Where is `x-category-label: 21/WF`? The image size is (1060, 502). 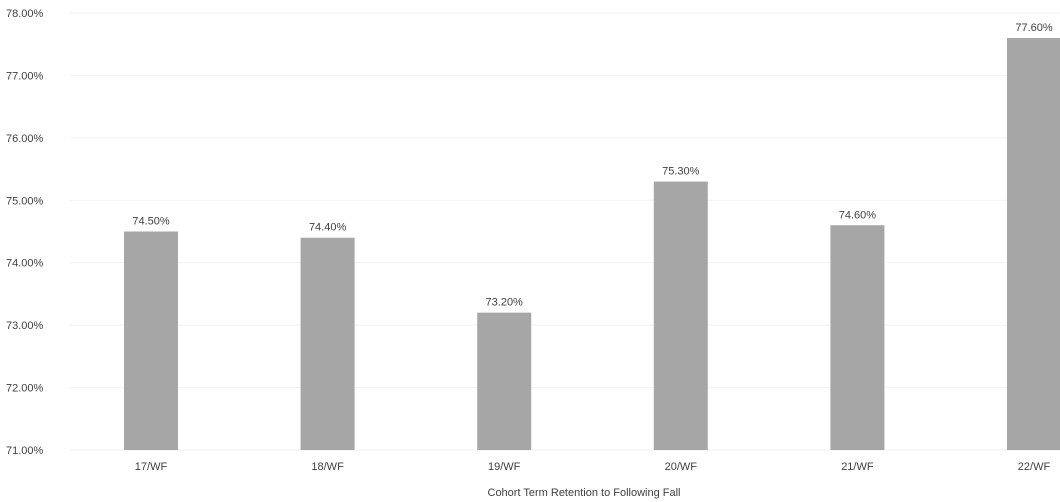
x-category-label: 21/WF is located at coordinates (857, 467).